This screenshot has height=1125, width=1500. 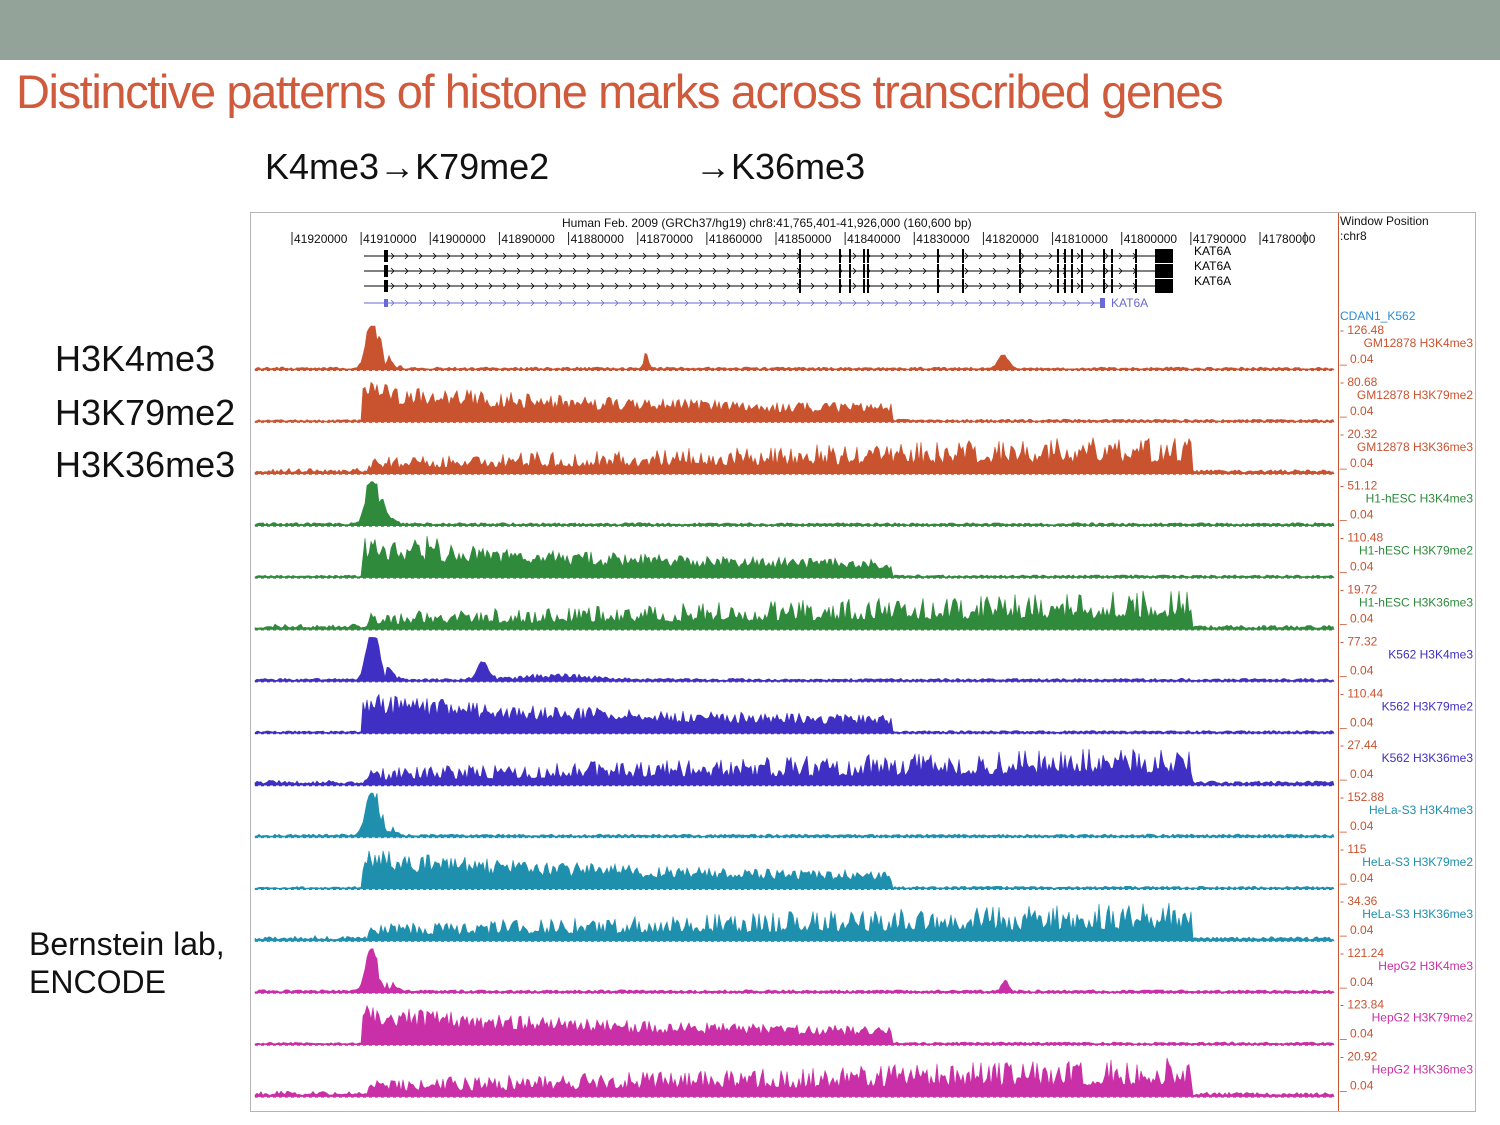 I want to click on ruler-coordinate-label: 41820000, so click(x=1012, y=239).